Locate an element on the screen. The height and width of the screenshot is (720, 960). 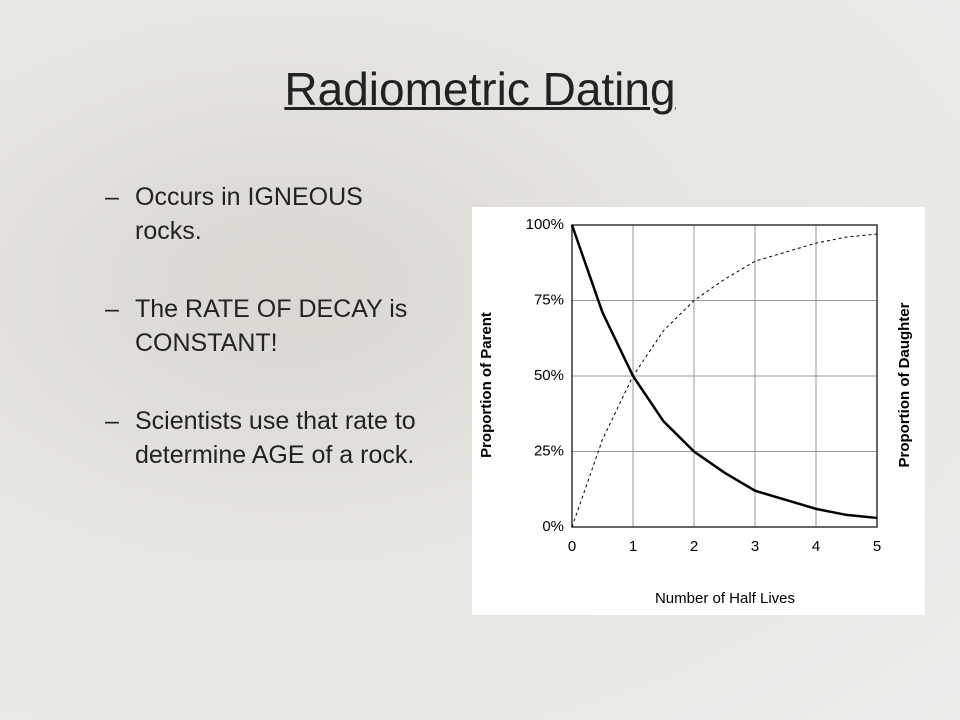
bullet: The RATE OF DECAY is CONSTANT! is located at coordinates (270, 326).